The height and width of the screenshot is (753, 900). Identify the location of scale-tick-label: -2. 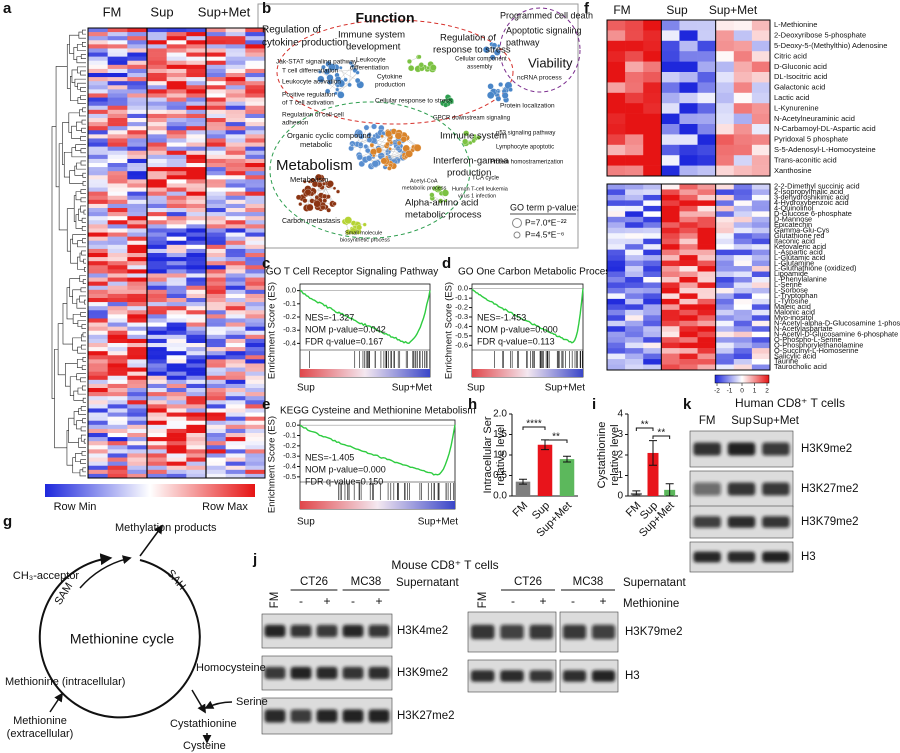
(717, 391).